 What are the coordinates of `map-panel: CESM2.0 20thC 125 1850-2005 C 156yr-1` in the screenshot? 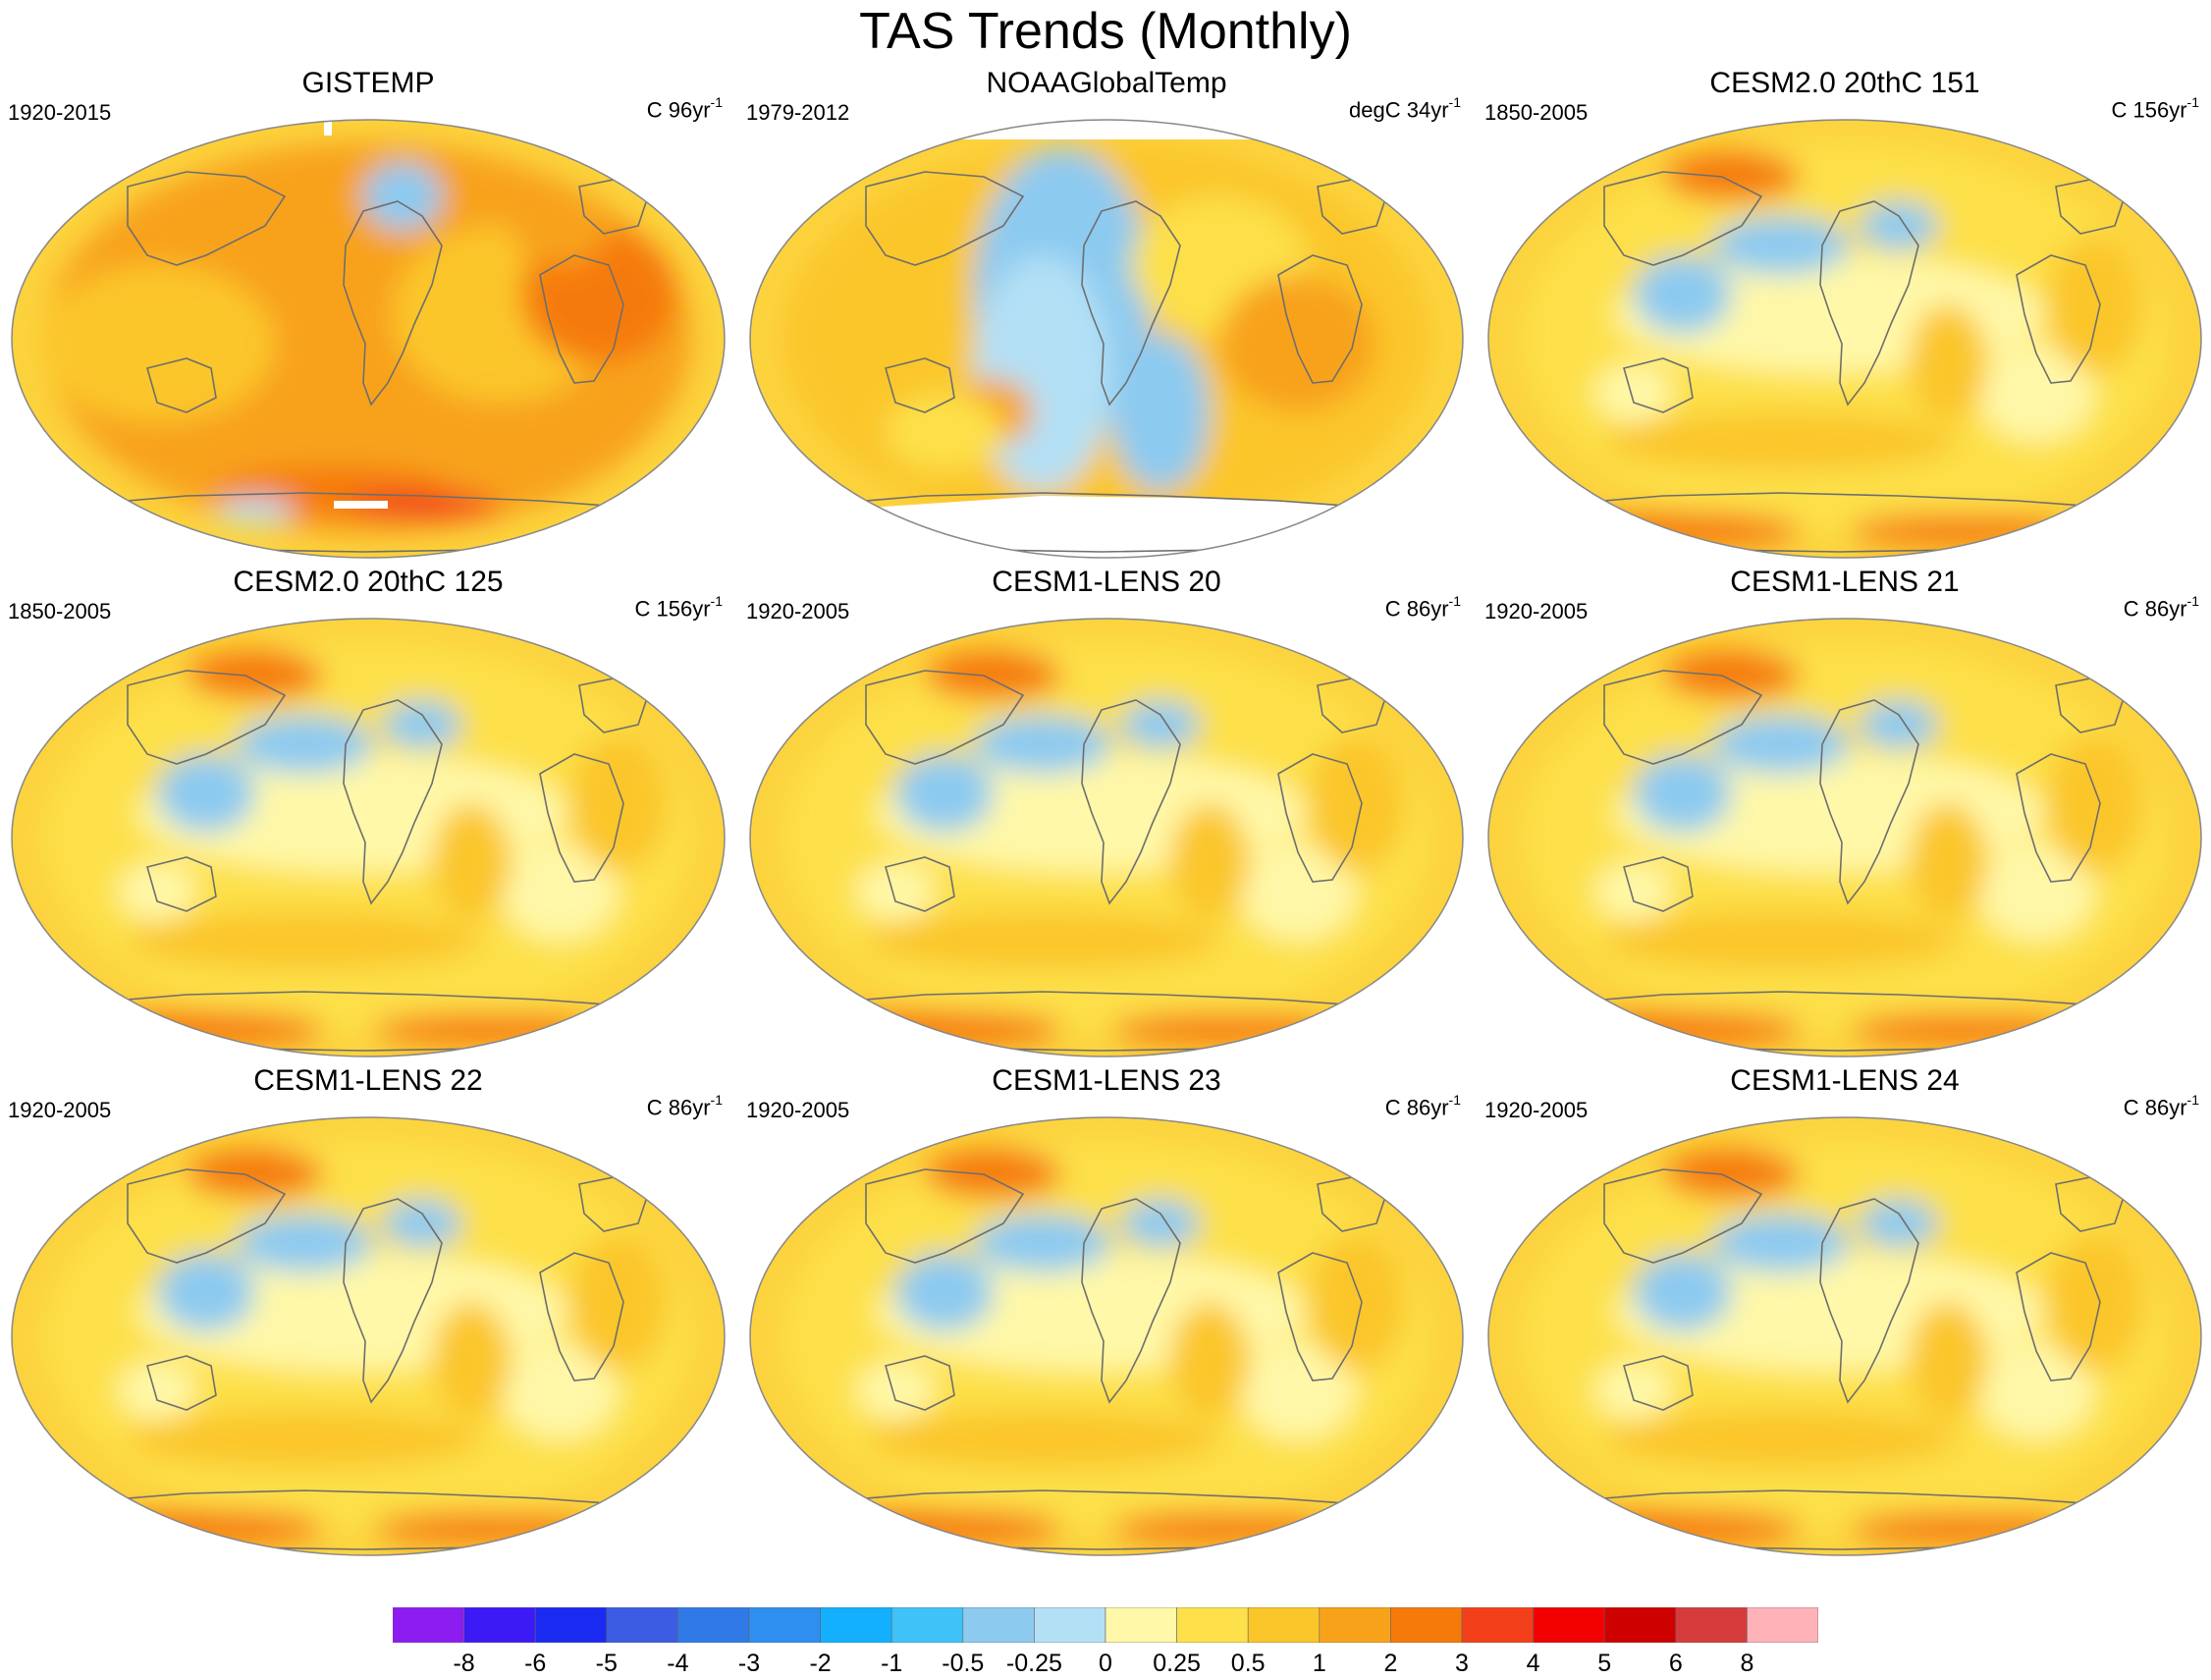 It's located at (368, 811).